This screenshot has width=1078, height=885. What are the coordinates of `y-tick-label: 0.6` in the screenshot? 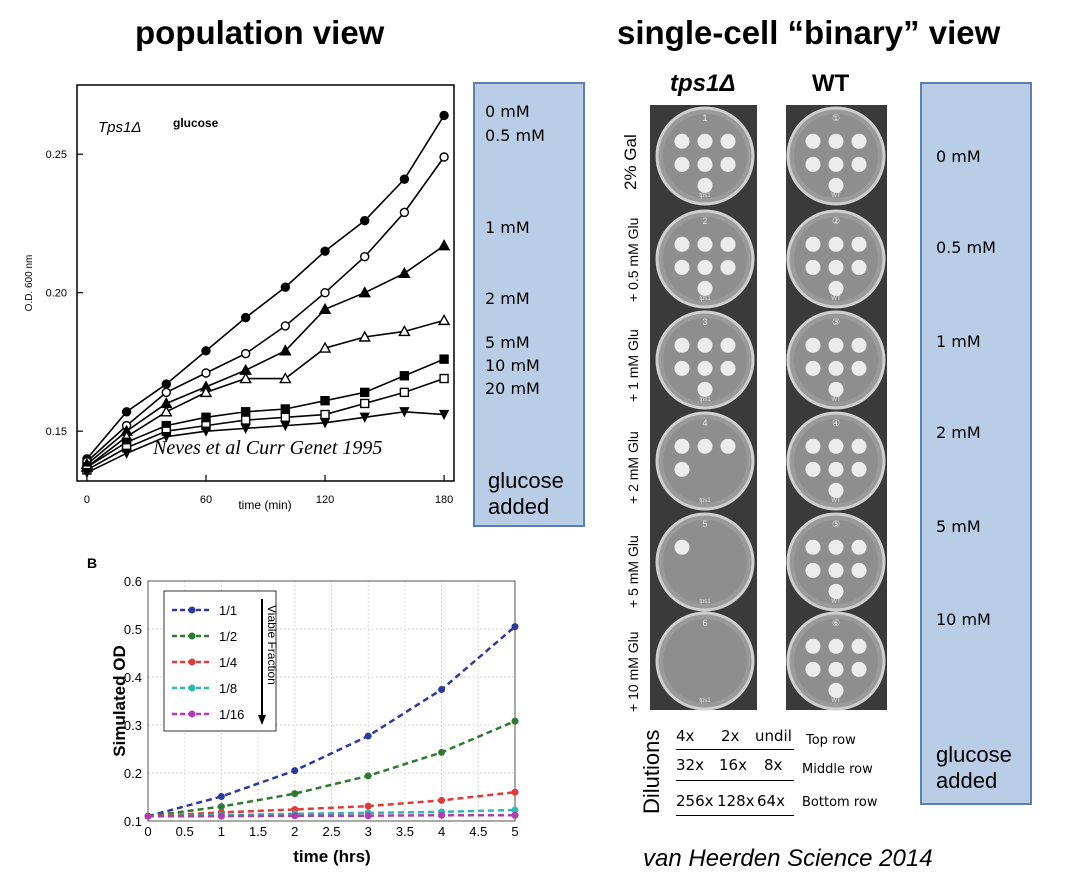 It's located at (133, 581).